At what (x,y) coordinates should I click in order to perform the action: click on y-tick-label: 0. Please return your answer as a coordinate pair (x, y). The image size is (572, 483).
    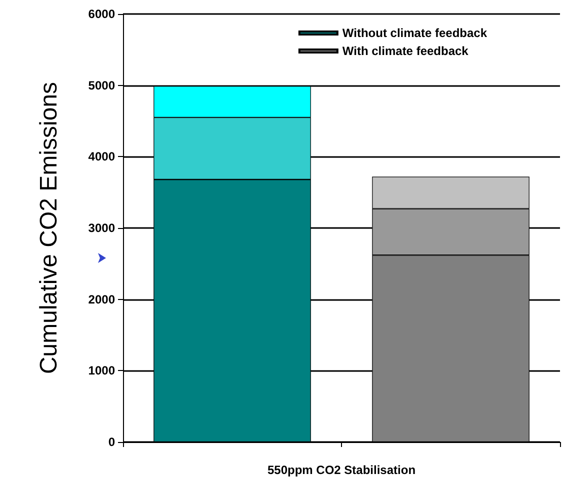
    Looking at the image, I should click on (112, 442).